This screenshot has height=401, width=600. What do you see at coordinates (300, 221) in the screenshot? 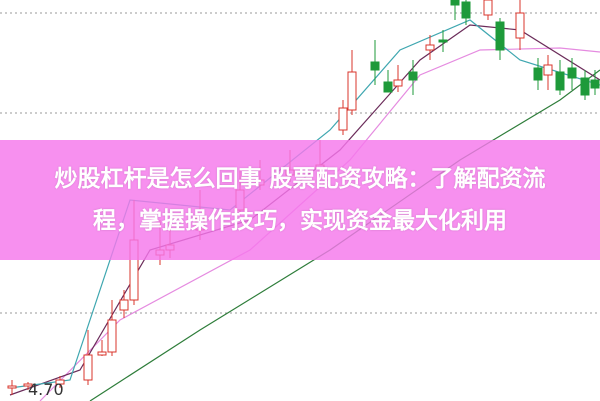
I see `headline-line-2: 程，掌握操作技巧，实现资金最大化利用` at bounding box center [300, 221].